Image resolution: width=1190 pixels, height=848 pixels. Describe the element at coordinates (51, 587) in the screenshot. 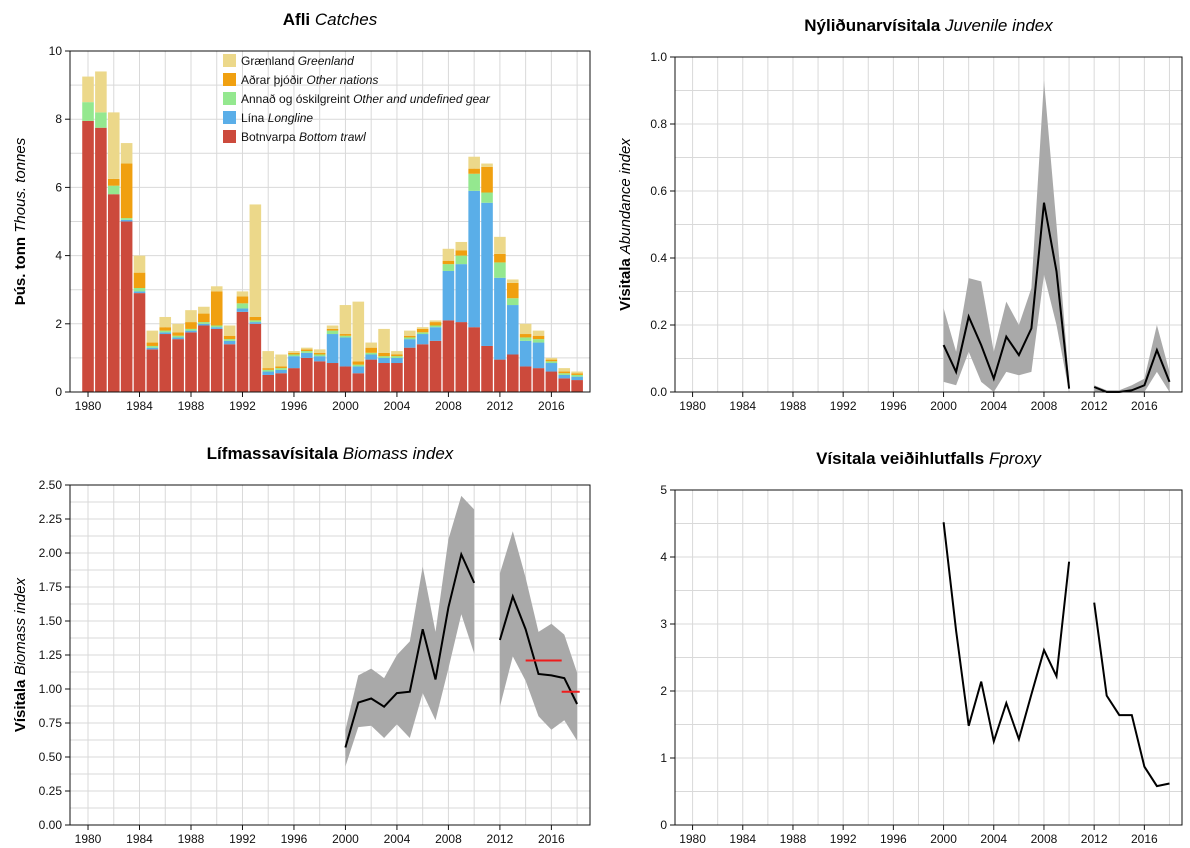

I see `y-tick-label: 1.75` at that location.